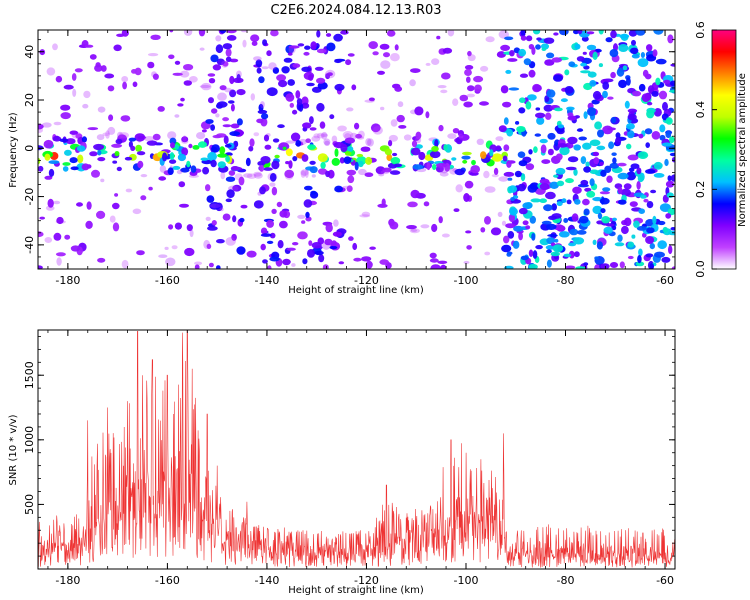 The image size is (750, 600). Describe the element at coordinates (29, 197) in the screenshot. I see `y-tick-label: -20` at that location.